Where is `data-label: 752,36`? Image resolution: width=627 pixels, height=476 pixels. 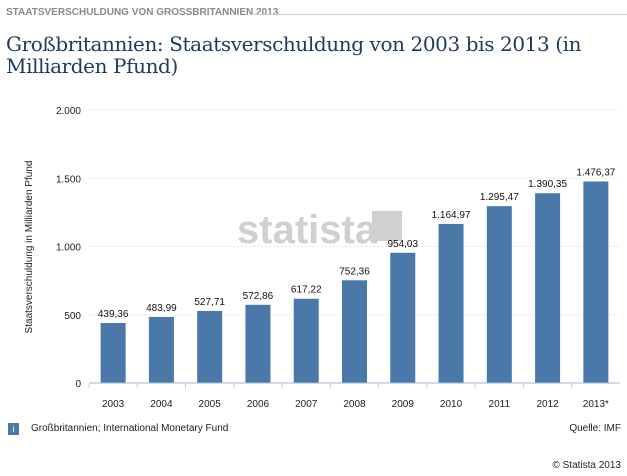
data-label: 752,36 is located at coordinates (354, 271).